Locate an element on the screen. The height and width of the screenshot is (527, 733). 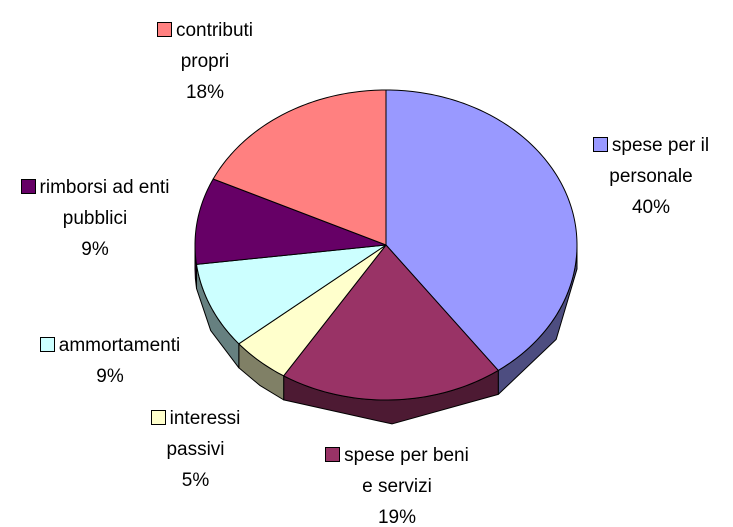
data-label: rimborsi ad enti pubblici 9% is located at coordinates (95, 218).